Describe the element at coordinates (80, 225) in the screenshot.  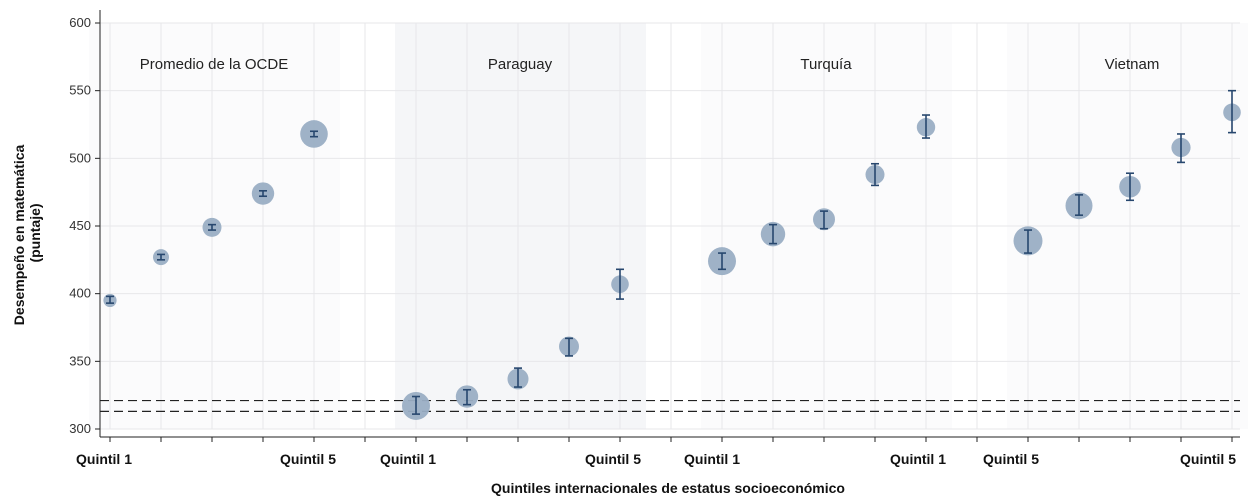
I see `y-tick-label: 450` at that location.